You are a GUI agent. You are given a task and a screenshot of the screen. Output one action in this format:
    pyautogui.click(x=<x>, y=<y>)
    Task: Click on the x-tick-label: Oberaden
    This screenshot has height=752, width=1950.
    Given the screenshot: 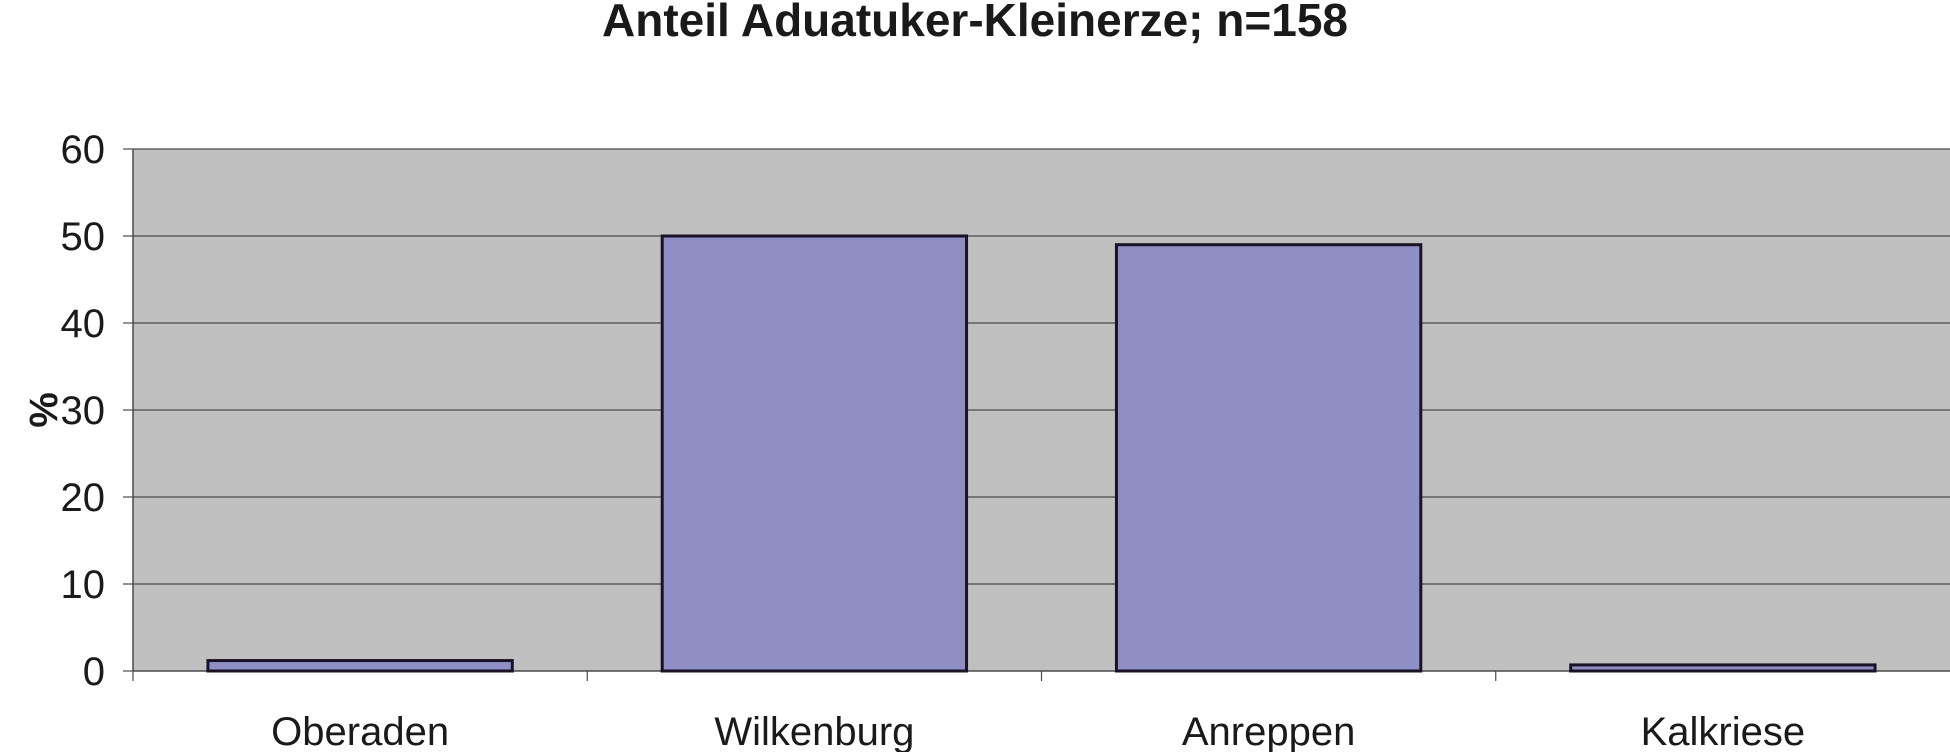 What is the action you would take?
    pyautogui.click(x=360, y=731)
    